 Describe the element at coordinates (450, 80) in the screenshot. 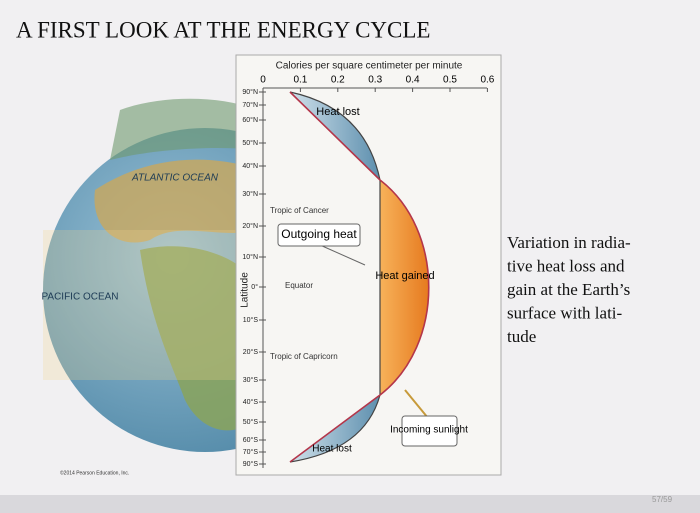

I see `x-tick-label: 0.5` at that location.